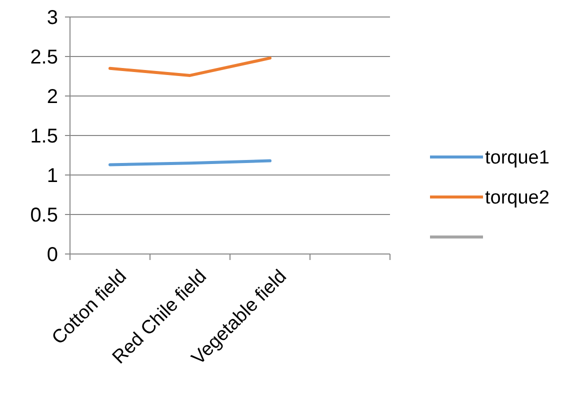 This screenshot has width=576, height=404. I want to click on y-tick-label: 0.5, so click(44, 215).